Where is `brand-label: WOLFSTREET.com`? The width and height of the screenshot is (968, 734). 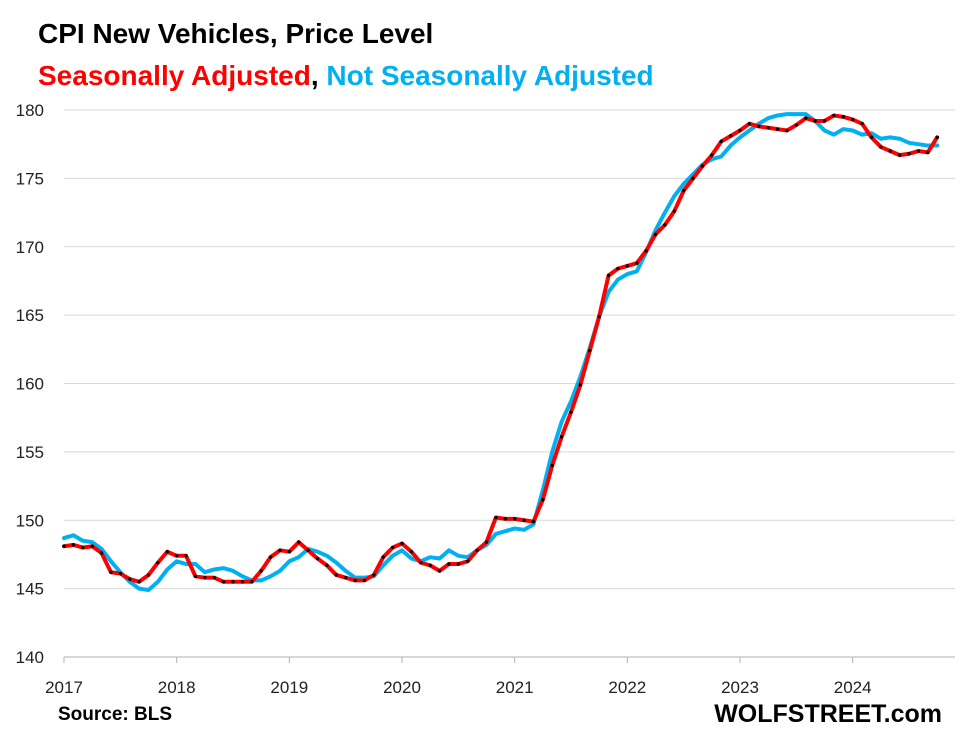
brand-label: WOLFSTREET.com is located at coordinates (828, 714).